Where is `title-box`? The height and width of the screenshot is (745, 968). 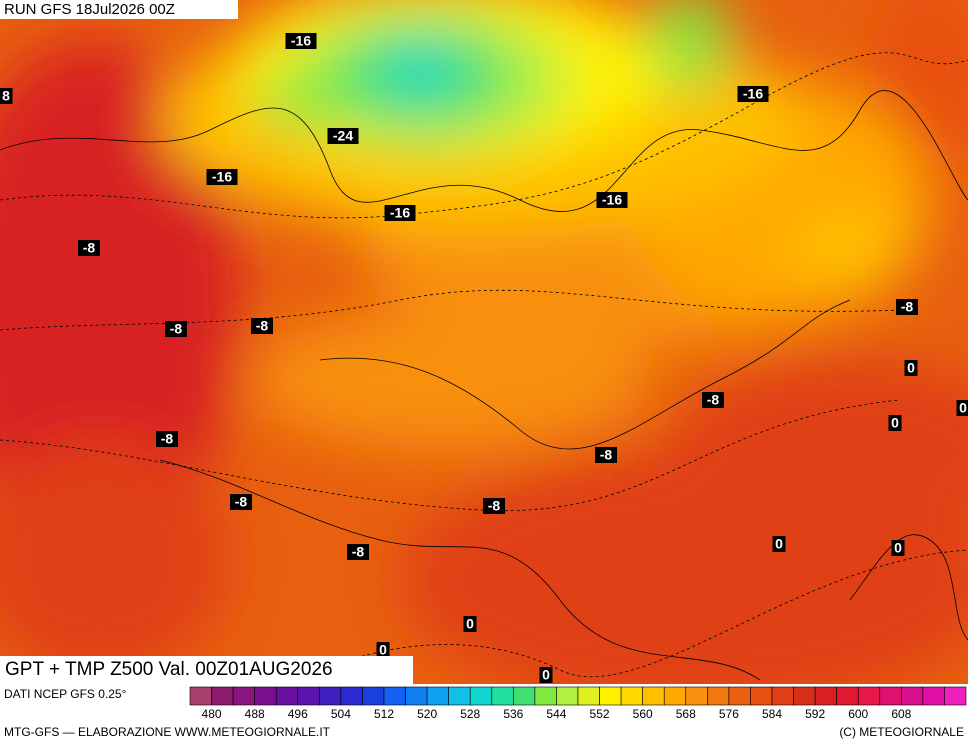 title-box is located at coordinates (206, 670).